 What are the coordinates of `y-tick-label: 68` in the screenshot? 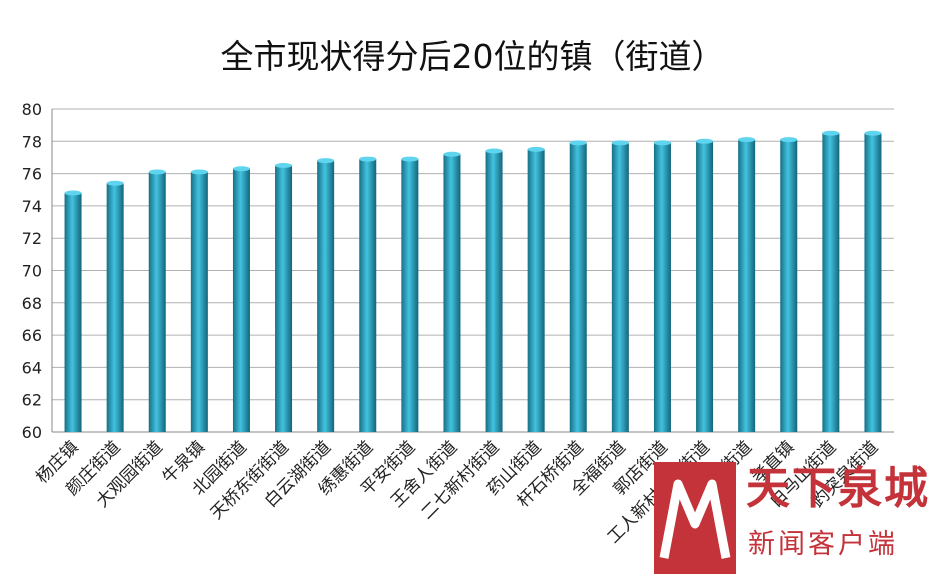 It's located at (32, 303).